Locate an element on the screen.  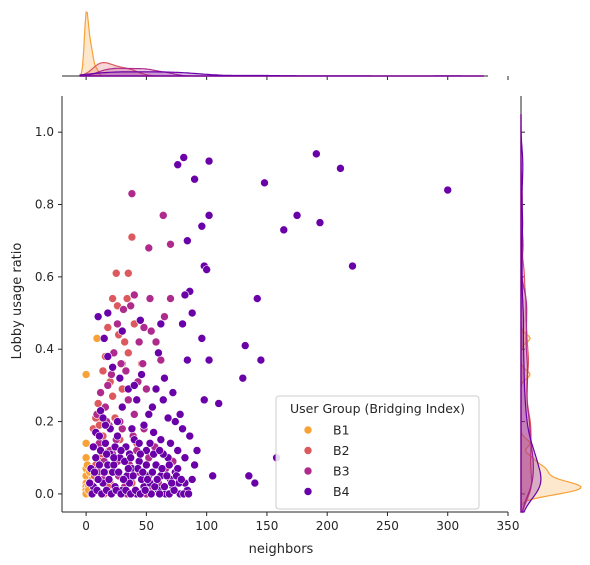
legend-label-b2: B2 is located at coordinates (341, 450).